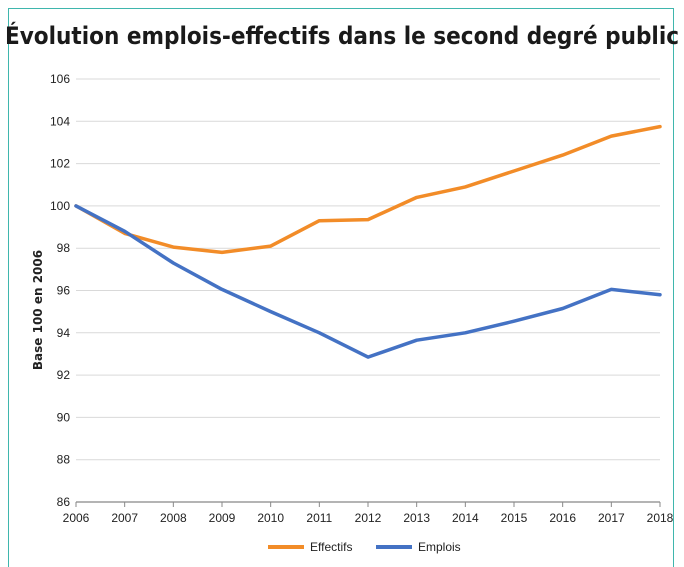 The image size is (684, 567). Describe the element at coordinates (368, 518) in the screenshot. I see `x-tick-label: 2012` at that location.